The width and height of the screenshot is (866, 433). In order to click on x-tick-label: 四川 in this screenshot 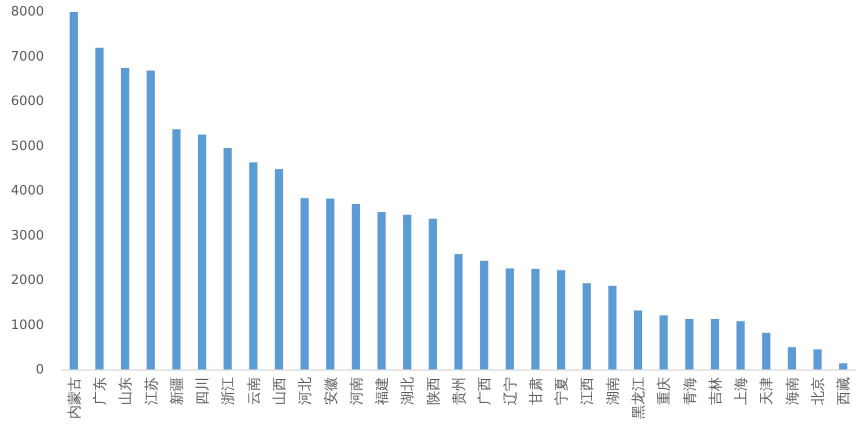, I will do `click(203, 391)`.